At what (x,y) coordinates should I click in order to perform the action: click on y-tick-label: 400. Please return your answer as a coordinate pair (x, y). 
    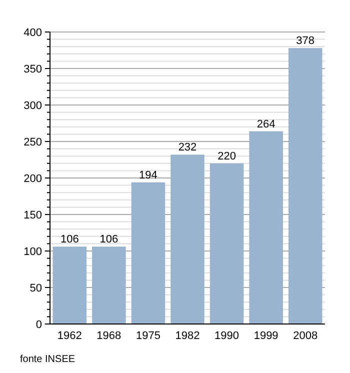
    Looking at the image, I should click on (33, 32).